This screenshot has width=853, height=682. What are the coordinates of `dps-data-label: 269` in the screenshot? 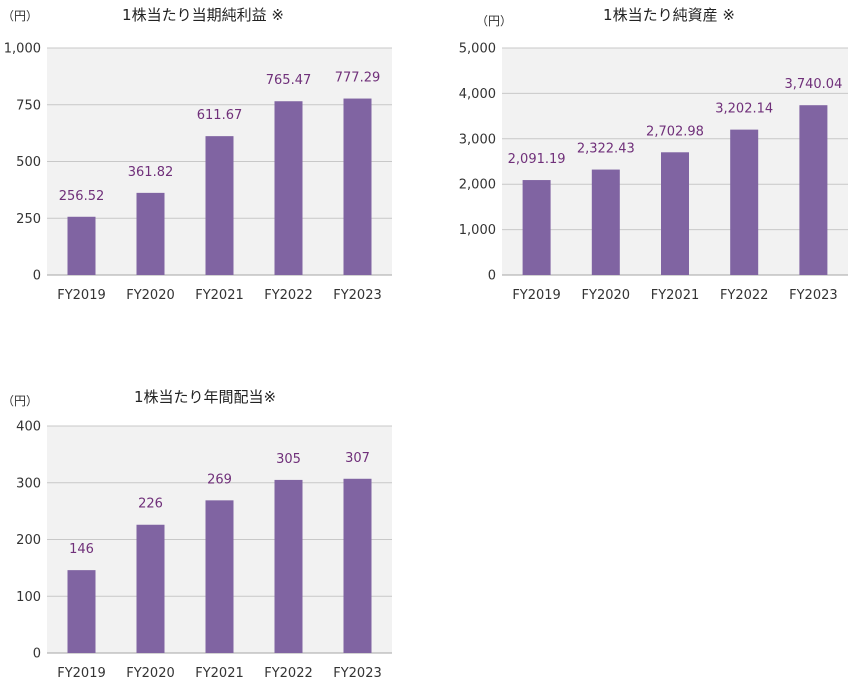 It's located at (219, 479).